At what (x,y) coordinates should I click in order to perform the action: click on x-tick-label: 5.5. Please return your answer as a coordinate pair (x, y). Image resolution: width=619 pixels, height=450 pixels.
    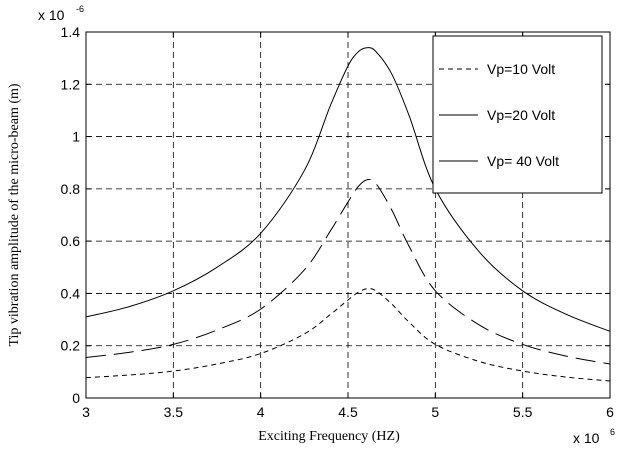
    Looking at the image, I should click on (523, 412).